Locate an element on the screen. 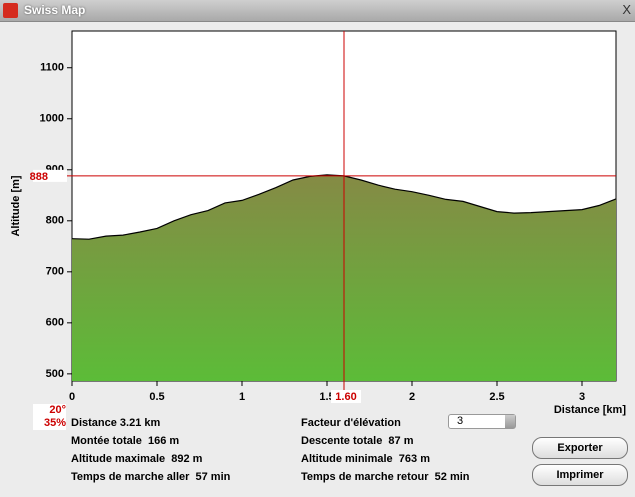 The height and width of the screenshot is (497, 635). crosshair-x-label: 1.60 is located at coordinates (345, 397).